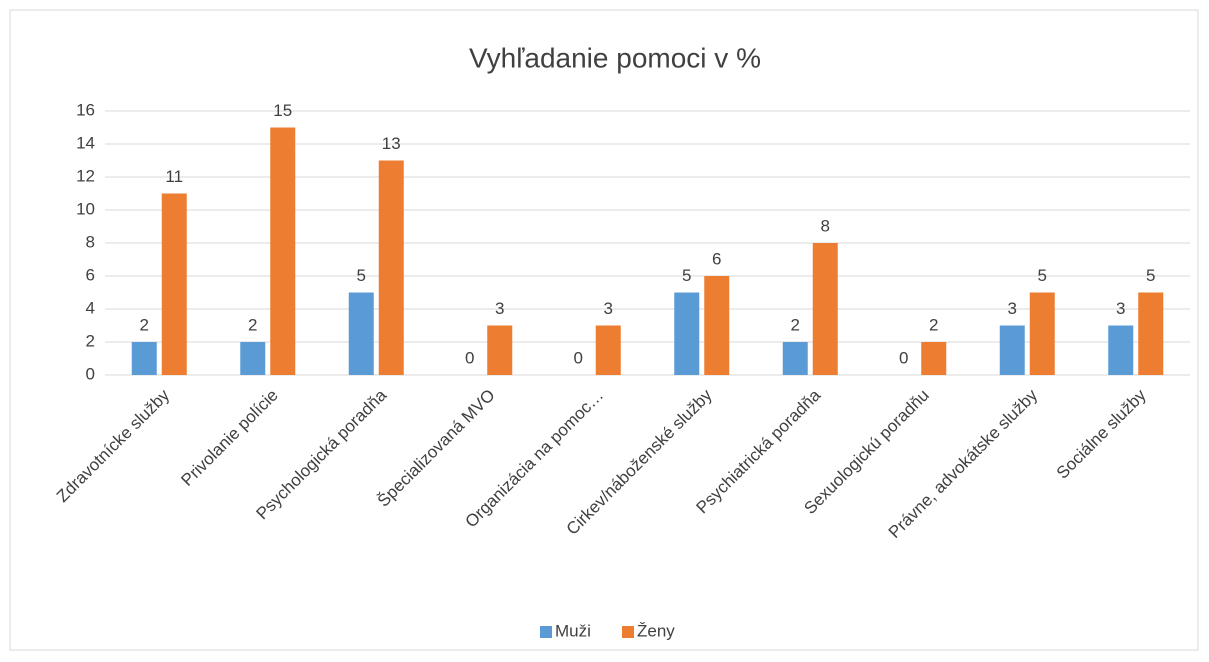  I want to click on y-tick-label: 2, so click(90, 340).